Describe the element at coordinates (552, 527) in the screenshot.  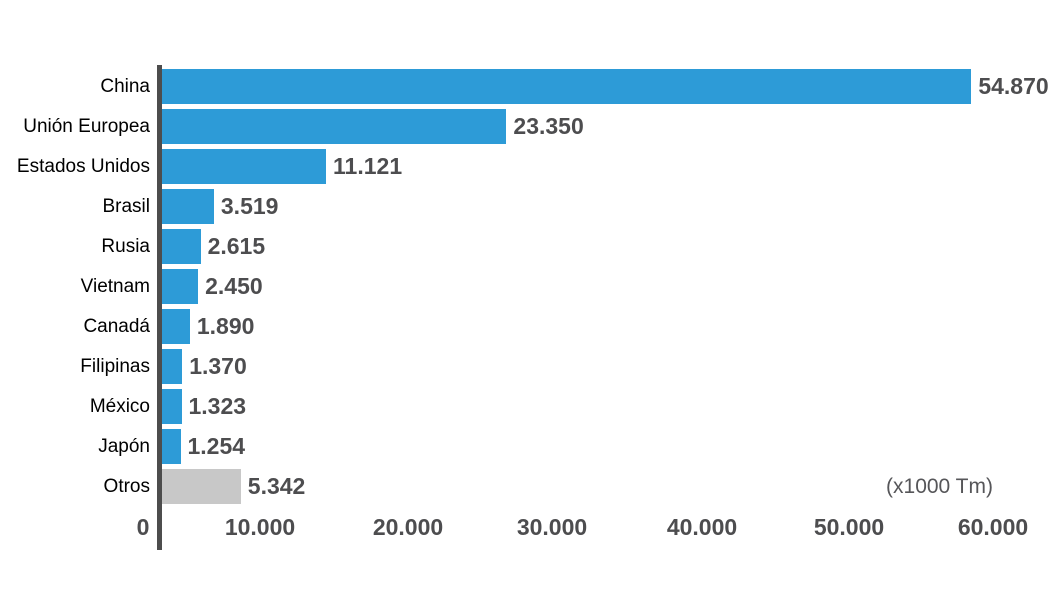
I see `x-tick-label: 30.000` at that location.